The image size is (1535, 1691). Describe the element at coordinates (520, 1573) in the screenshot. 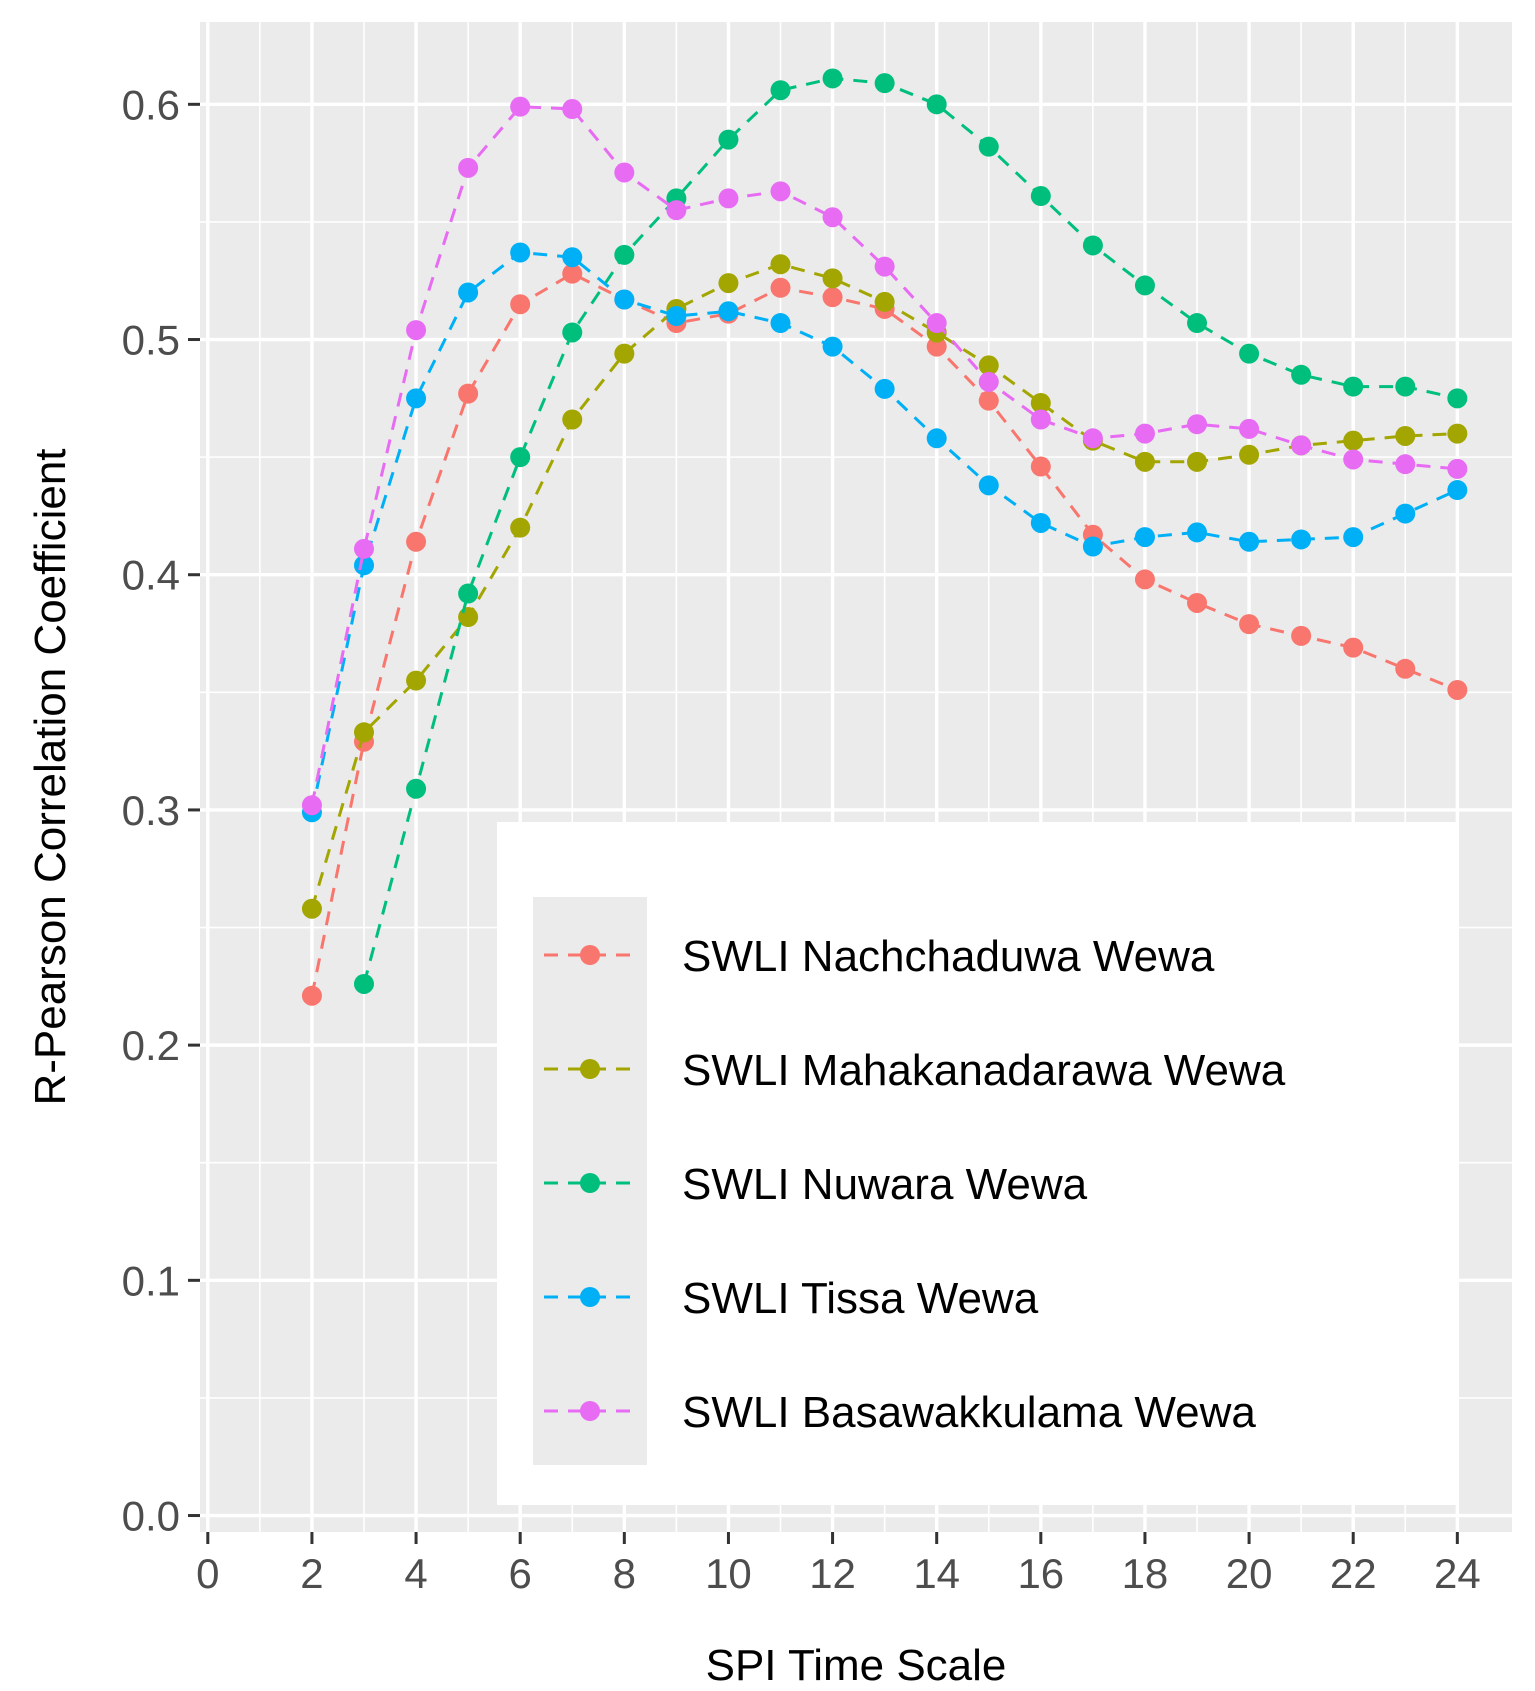

I see `x-tick-label: 6` at that location.